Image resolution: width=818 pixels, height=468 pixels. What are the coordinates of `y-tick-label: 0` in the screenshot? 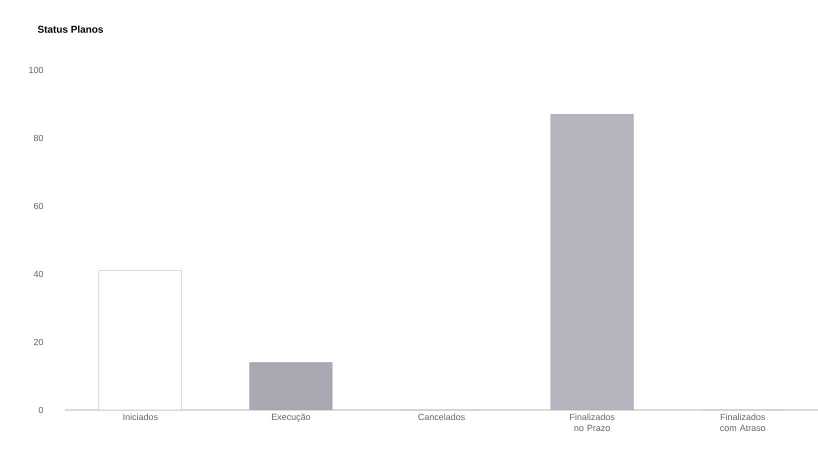 It's located at (41, 410).